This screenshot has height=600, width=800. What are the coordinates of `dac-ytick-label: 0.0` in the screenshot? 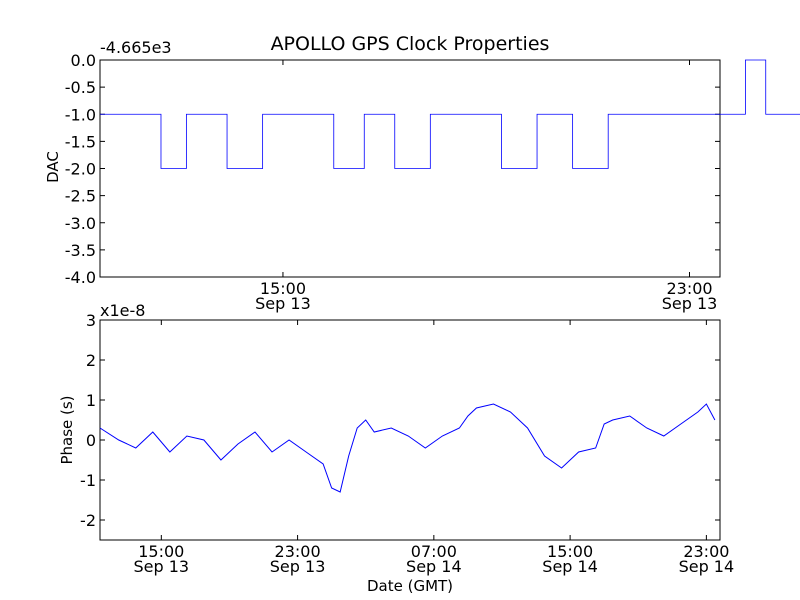 It's located at (83, 60).